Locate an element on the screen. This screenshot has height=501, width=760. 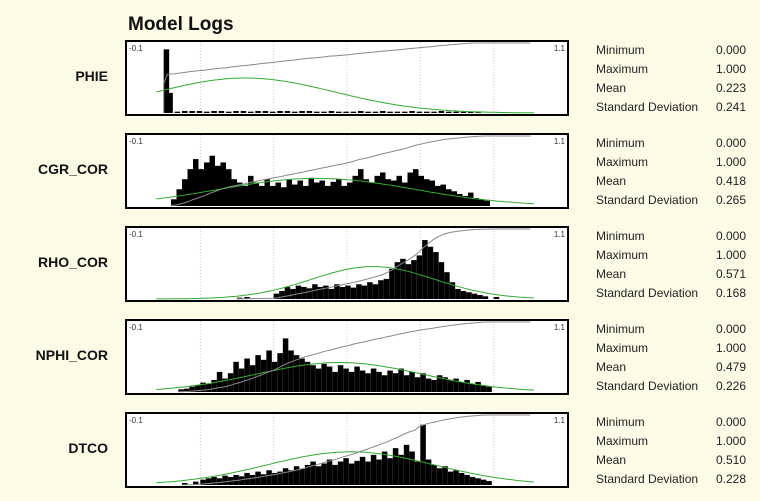
cumulative-curve is located at coordinates (347, 77).